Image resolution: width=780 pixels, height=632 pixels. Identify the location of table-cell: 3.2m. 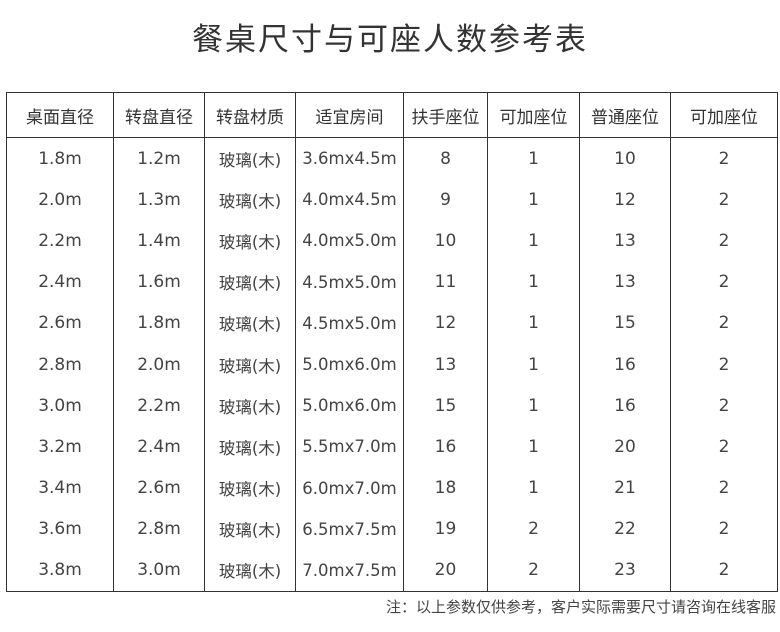
(60, 447).